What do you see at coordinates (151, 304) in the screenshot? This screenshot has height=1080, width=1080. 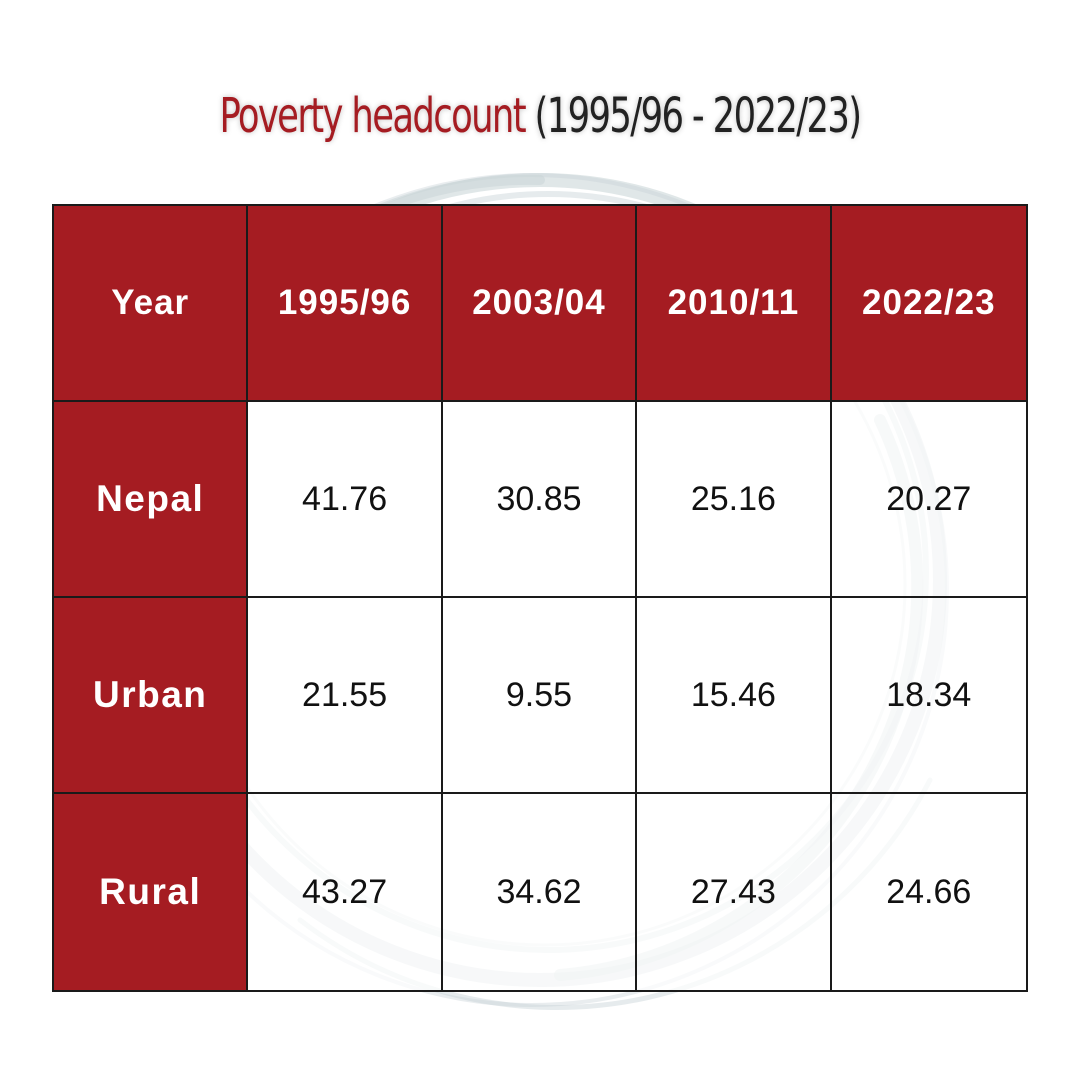 I see `header-corner-cell: Year` at bounding box center [151, 304].